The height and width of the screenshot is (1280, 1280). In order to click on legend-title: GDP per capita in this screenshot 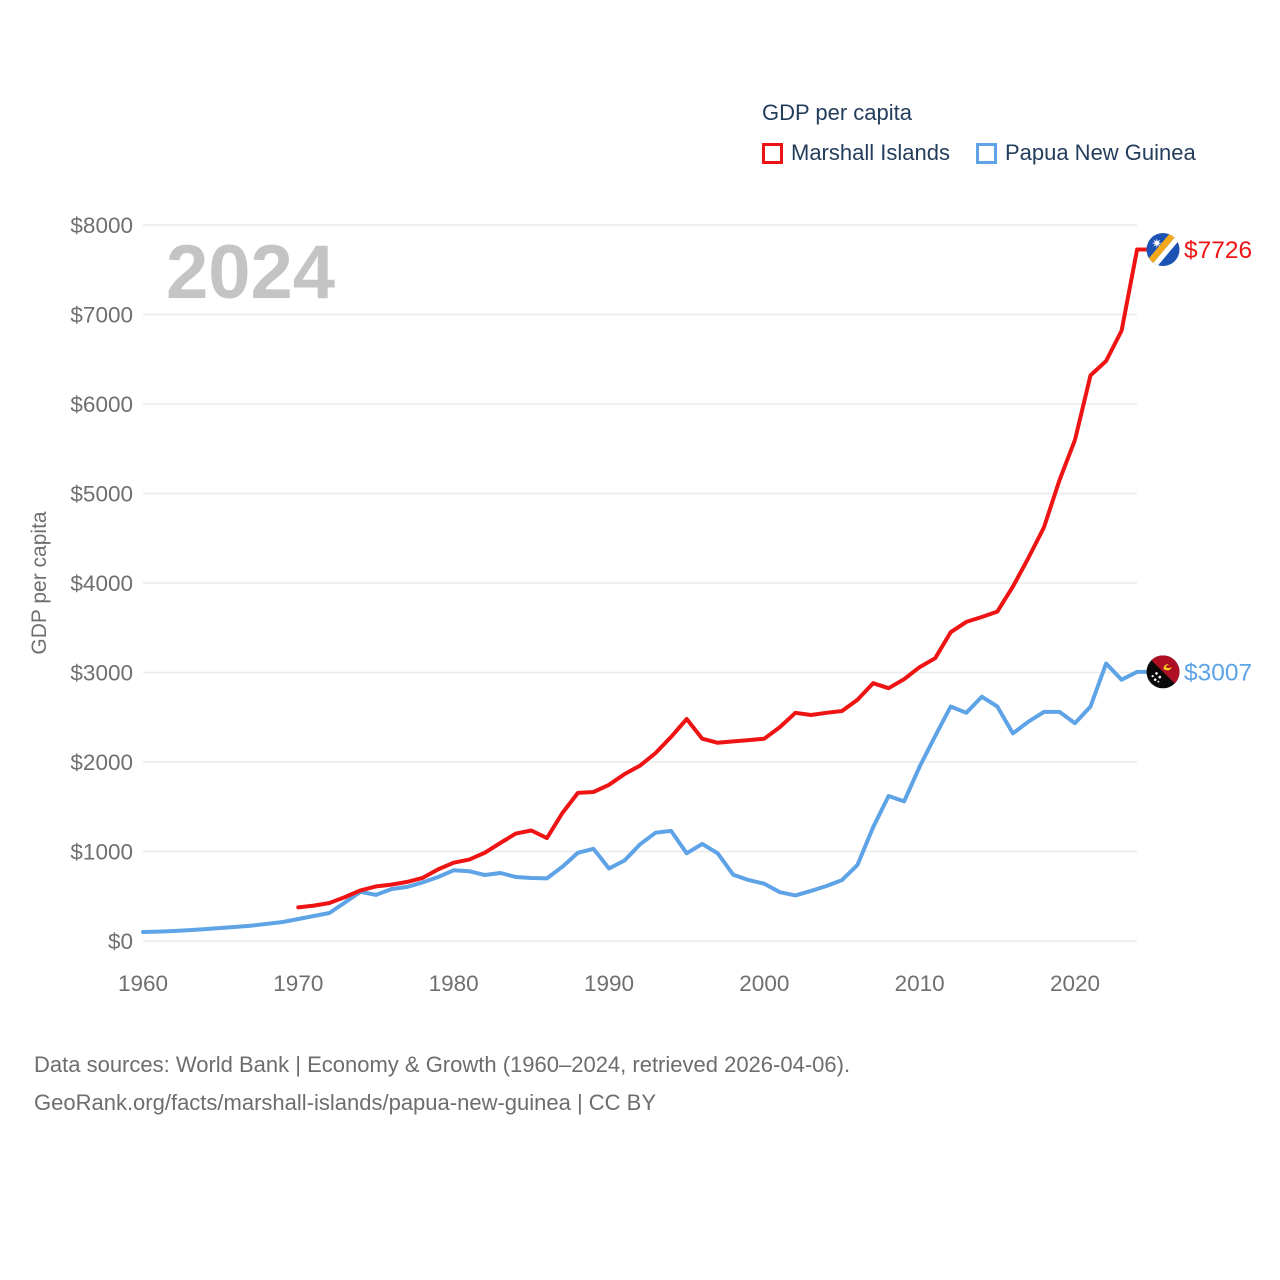, I will do `click(837, 112)`.